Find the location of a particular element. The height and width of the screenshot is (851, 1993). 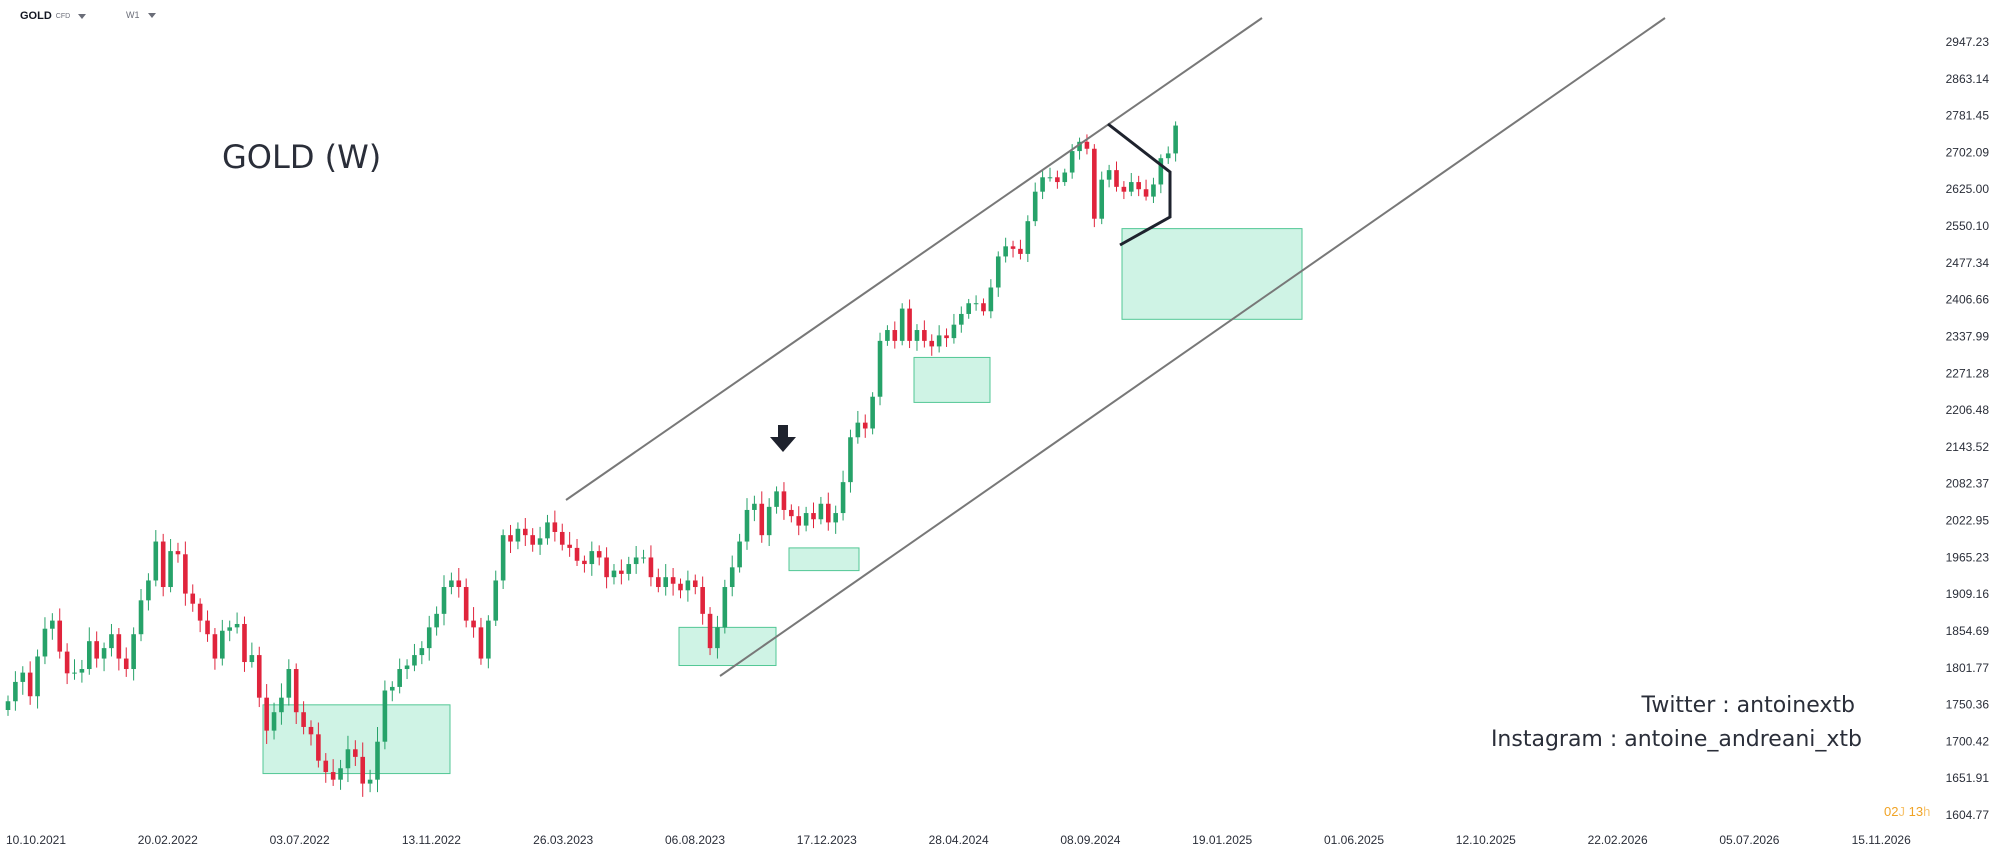

price-tick-label: 2337.99 is located at coordinates (1968, 336).